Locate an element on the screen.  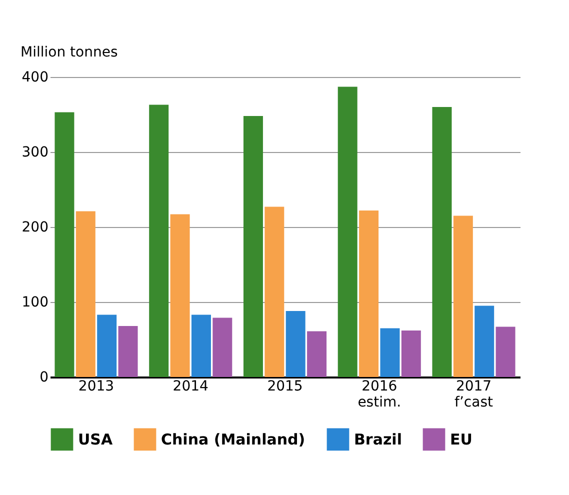
legend-label: China (Mainland) is located at coordinates (233, 439).